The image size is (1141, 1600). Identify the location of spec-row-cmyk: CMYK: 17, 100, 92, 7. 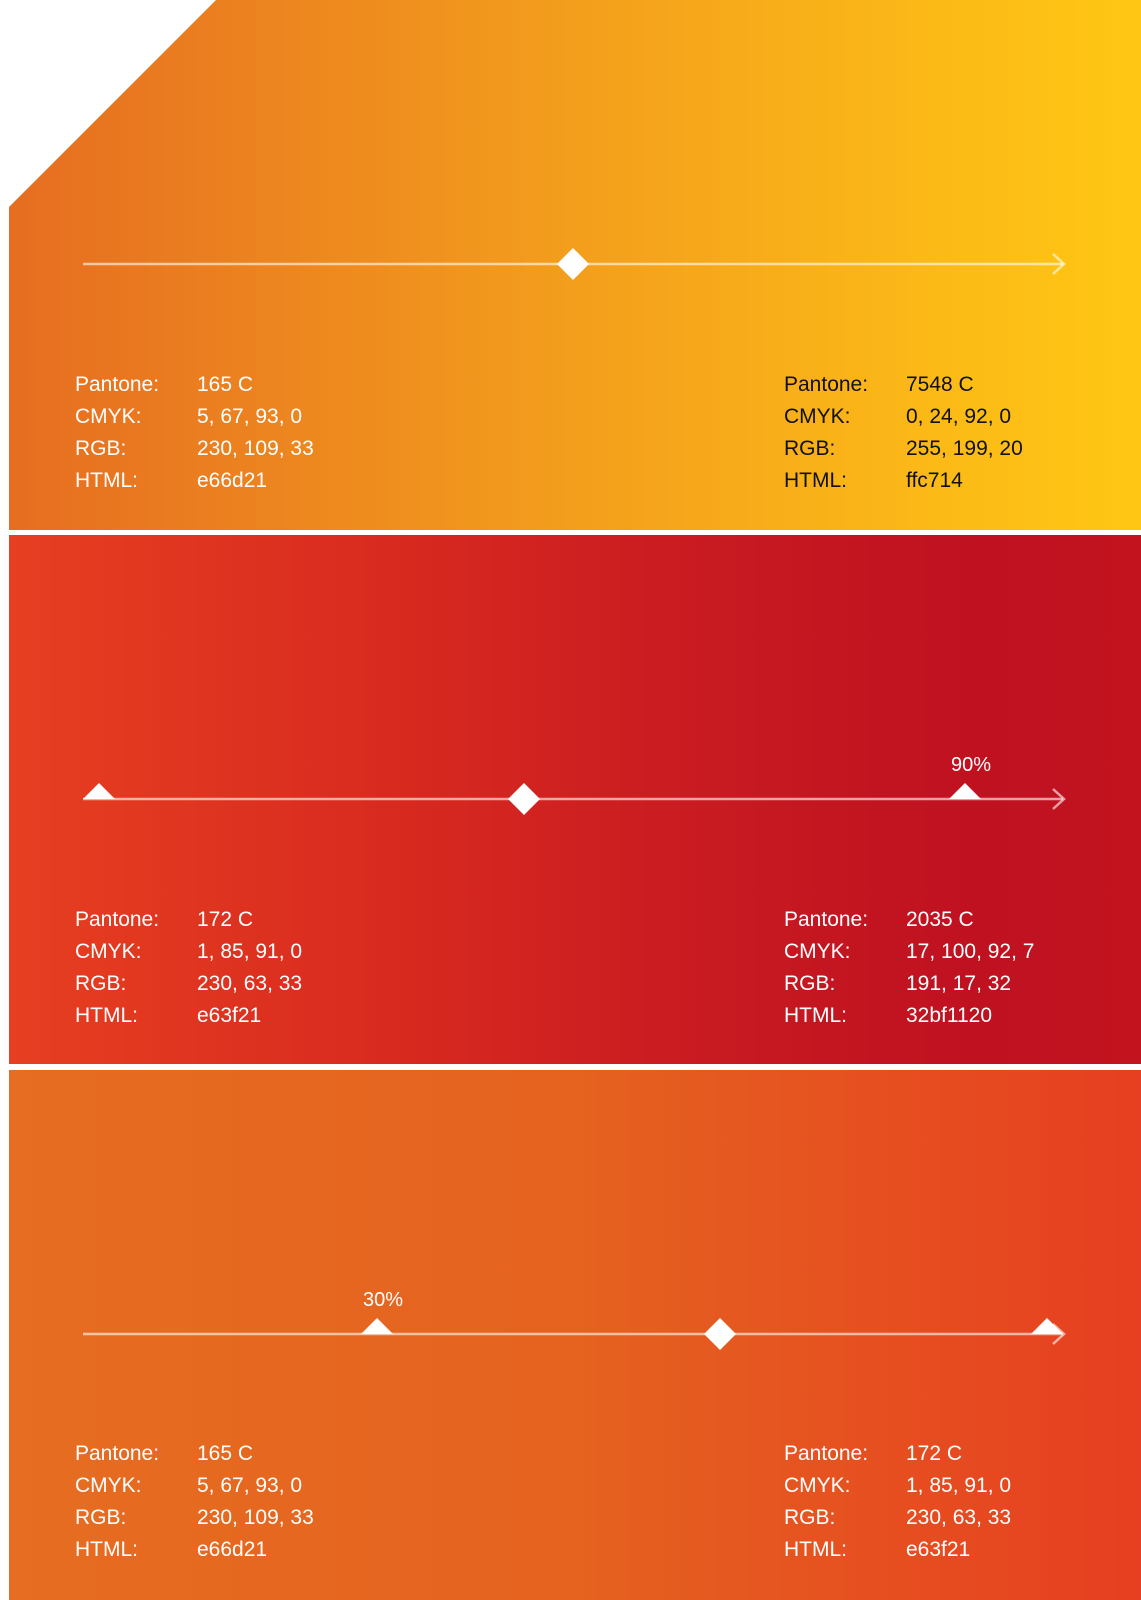
(909, 952).